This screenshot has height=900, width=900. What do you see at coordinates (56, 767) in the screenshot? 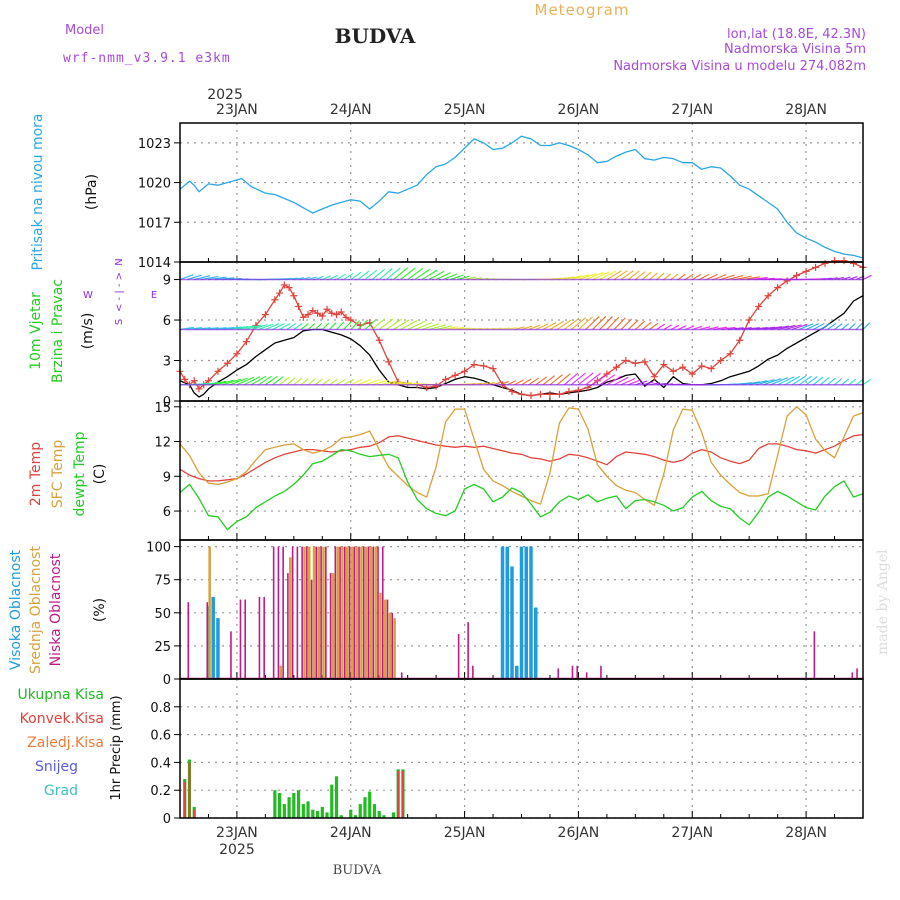
I see `precip-legend-3: Snijeg` at bounding box center [56, 767].